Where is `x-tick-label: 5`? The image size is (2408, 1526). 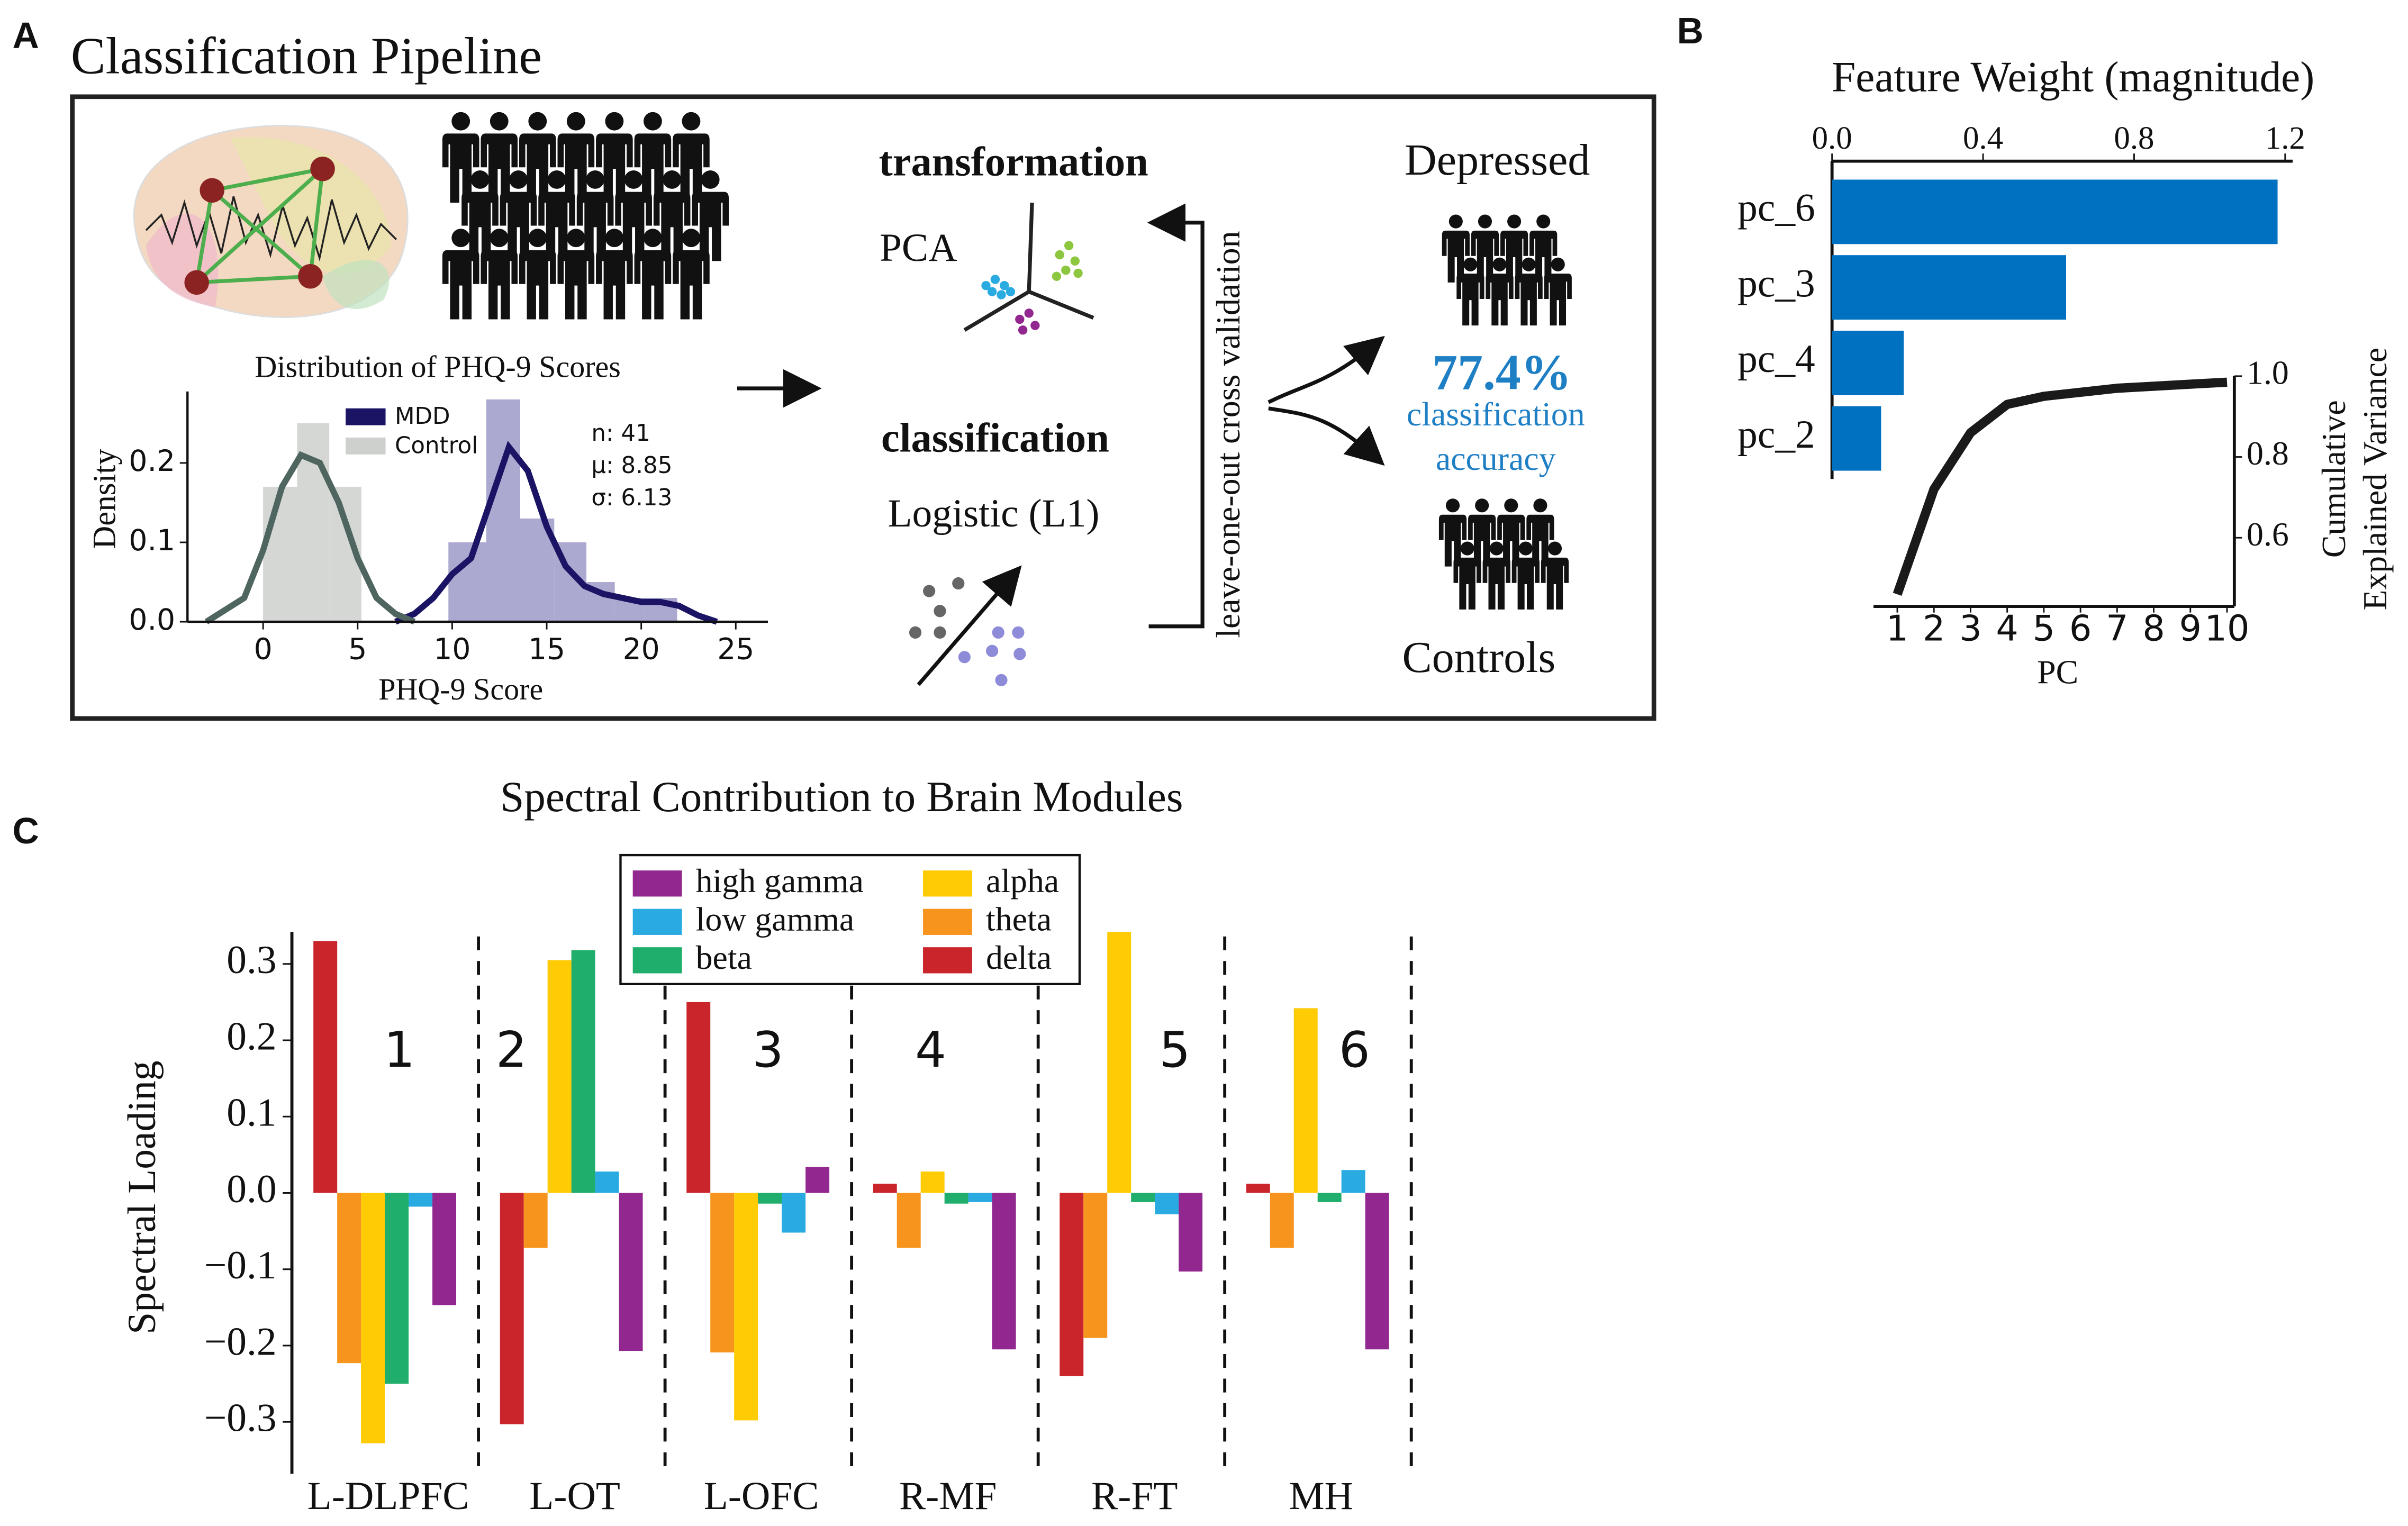 x-tick-label: 5 is located at coordinates (358, 649).